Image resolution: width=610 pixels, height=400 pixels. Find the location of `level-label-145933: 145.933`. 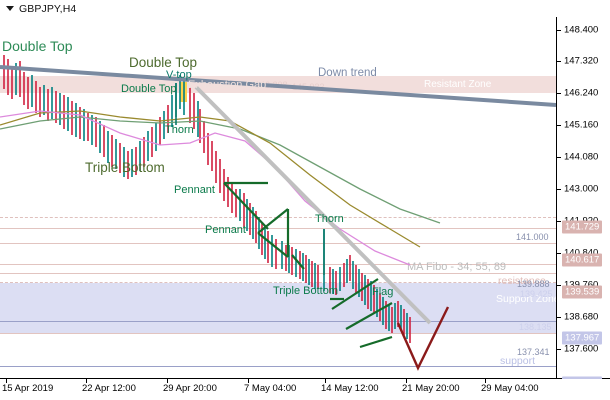

level-label-145933: 145.933 is located at coordinates (308, 87).